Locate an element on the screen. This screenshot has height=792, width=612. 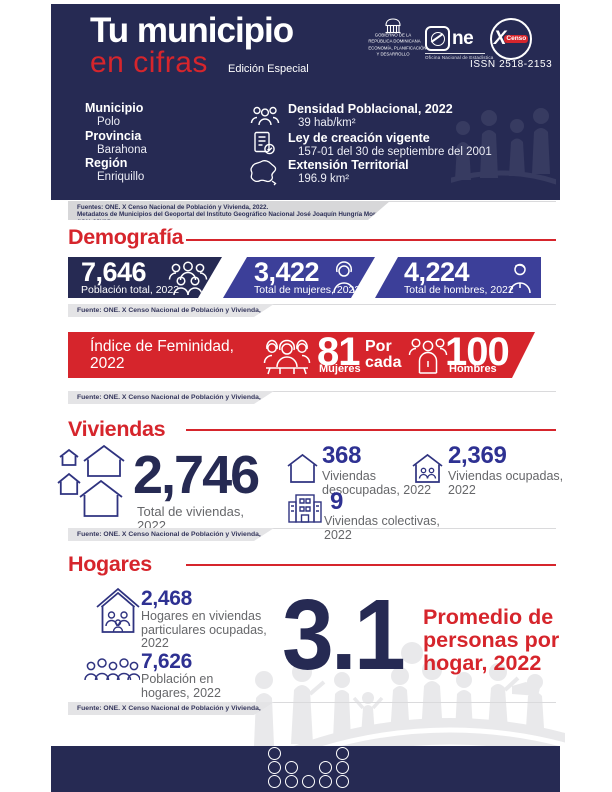
section-title-hogares: Hogares is located at coordinates (110, 564).